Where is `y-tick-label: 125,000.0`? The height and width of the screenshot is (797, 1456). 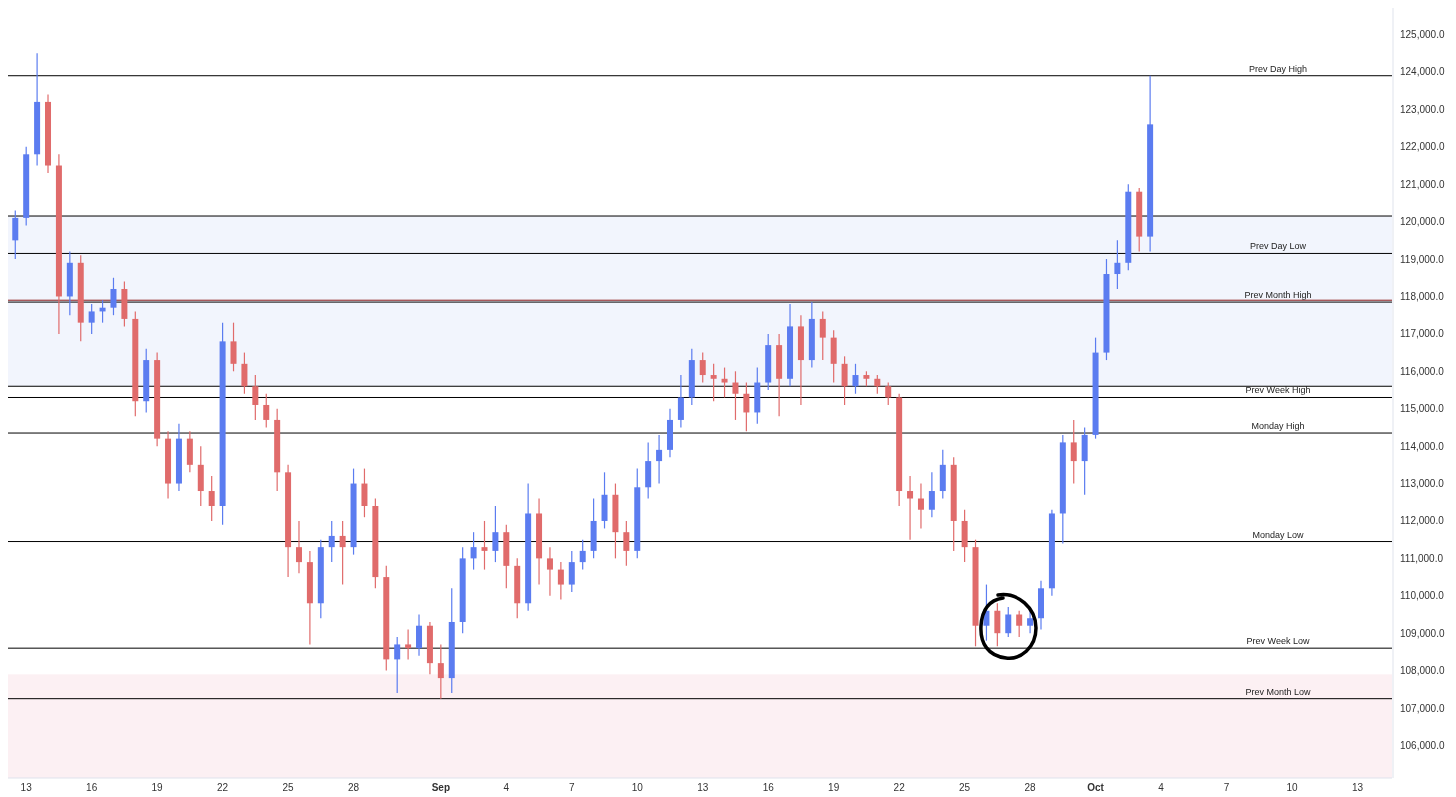 y-tick-label: 125,000.0 is located at coordinates (1422, 35).